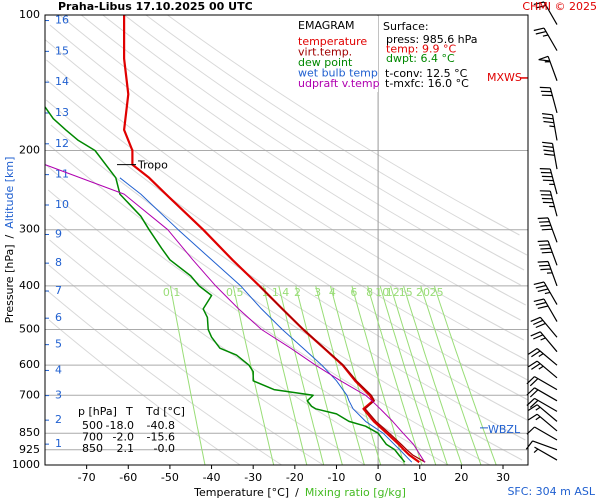  What do you see at coordinates (235, 292) in the screenshot?
I see `mixing-ratio-label: 0.5` at bounding box center [235, 292].